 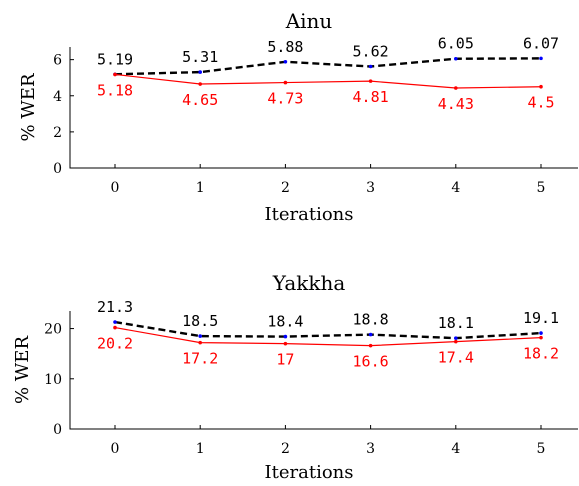 I want to click on data-label: 18.5, so click(x=200, y=321).